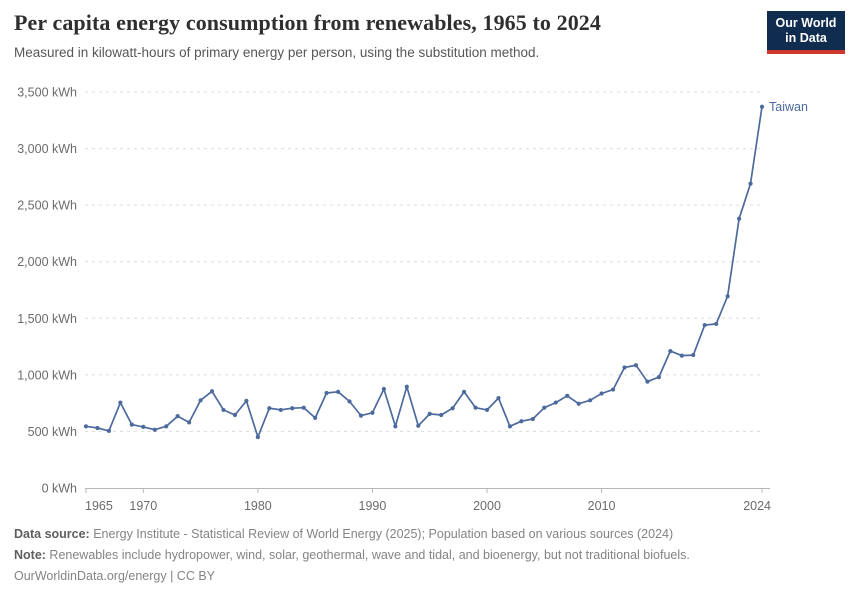  What do you see at coordinates (487, 506) in the screenshot?
I see `x-tick-label-2000: 2000` at bounding box center [487, 506].